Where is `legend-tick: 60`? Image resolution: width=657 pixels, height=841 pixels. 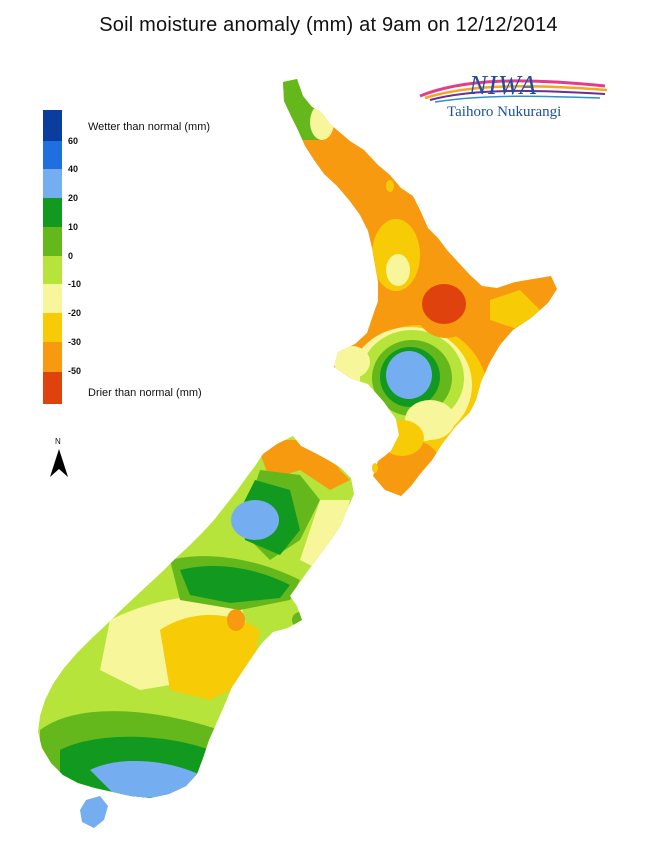 legend-tick: 60 is located at coordinates (73, 141).